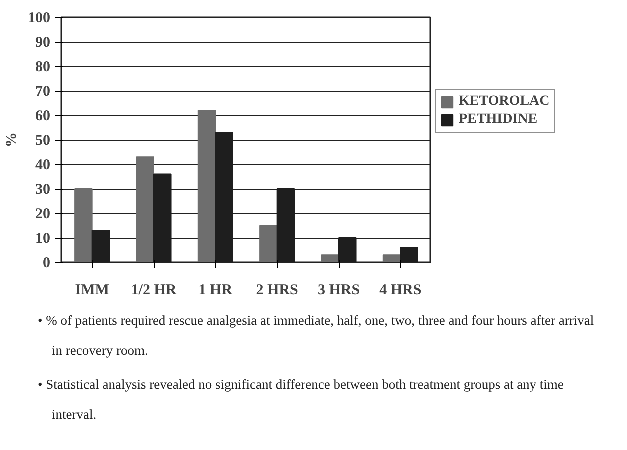  I want to click on x-tick-label: IMM, so click(92, 290).